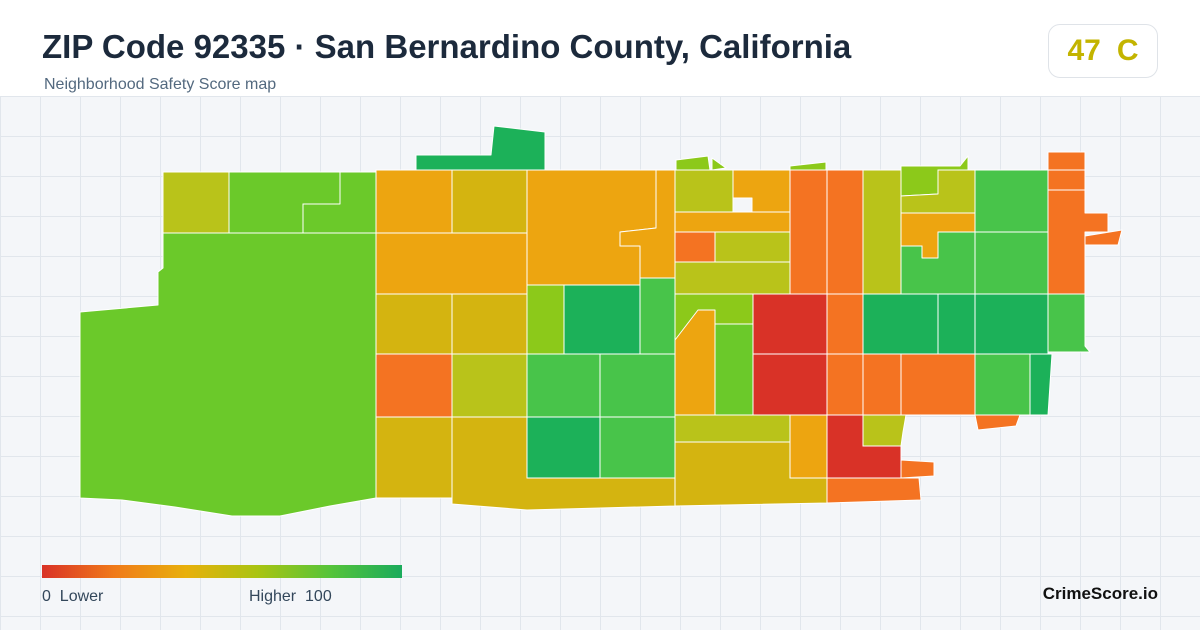  What do you see at coordinates (160, 84) in the screenshot?
I see `page-subtitle: Neighborhood Safety Score map` at bounding box center [160, 84].